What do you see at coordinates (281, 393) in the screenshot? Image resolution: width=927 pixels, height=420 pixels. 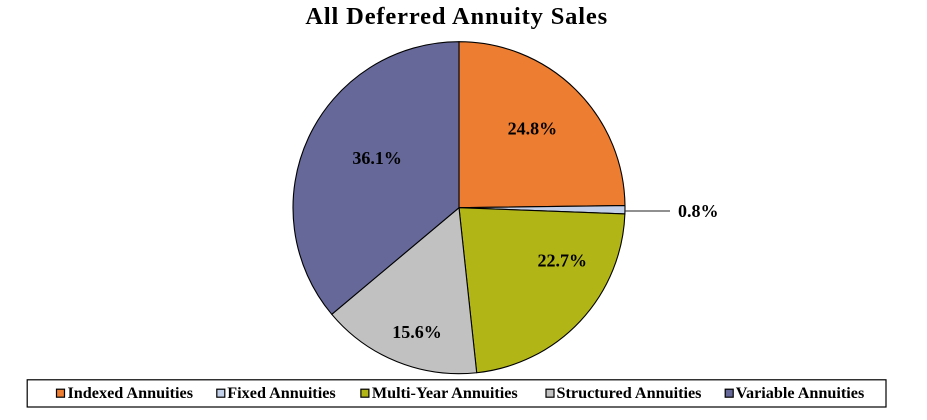 I see `svg-text: Fixed Annuities` at bounding box center [281, 393].